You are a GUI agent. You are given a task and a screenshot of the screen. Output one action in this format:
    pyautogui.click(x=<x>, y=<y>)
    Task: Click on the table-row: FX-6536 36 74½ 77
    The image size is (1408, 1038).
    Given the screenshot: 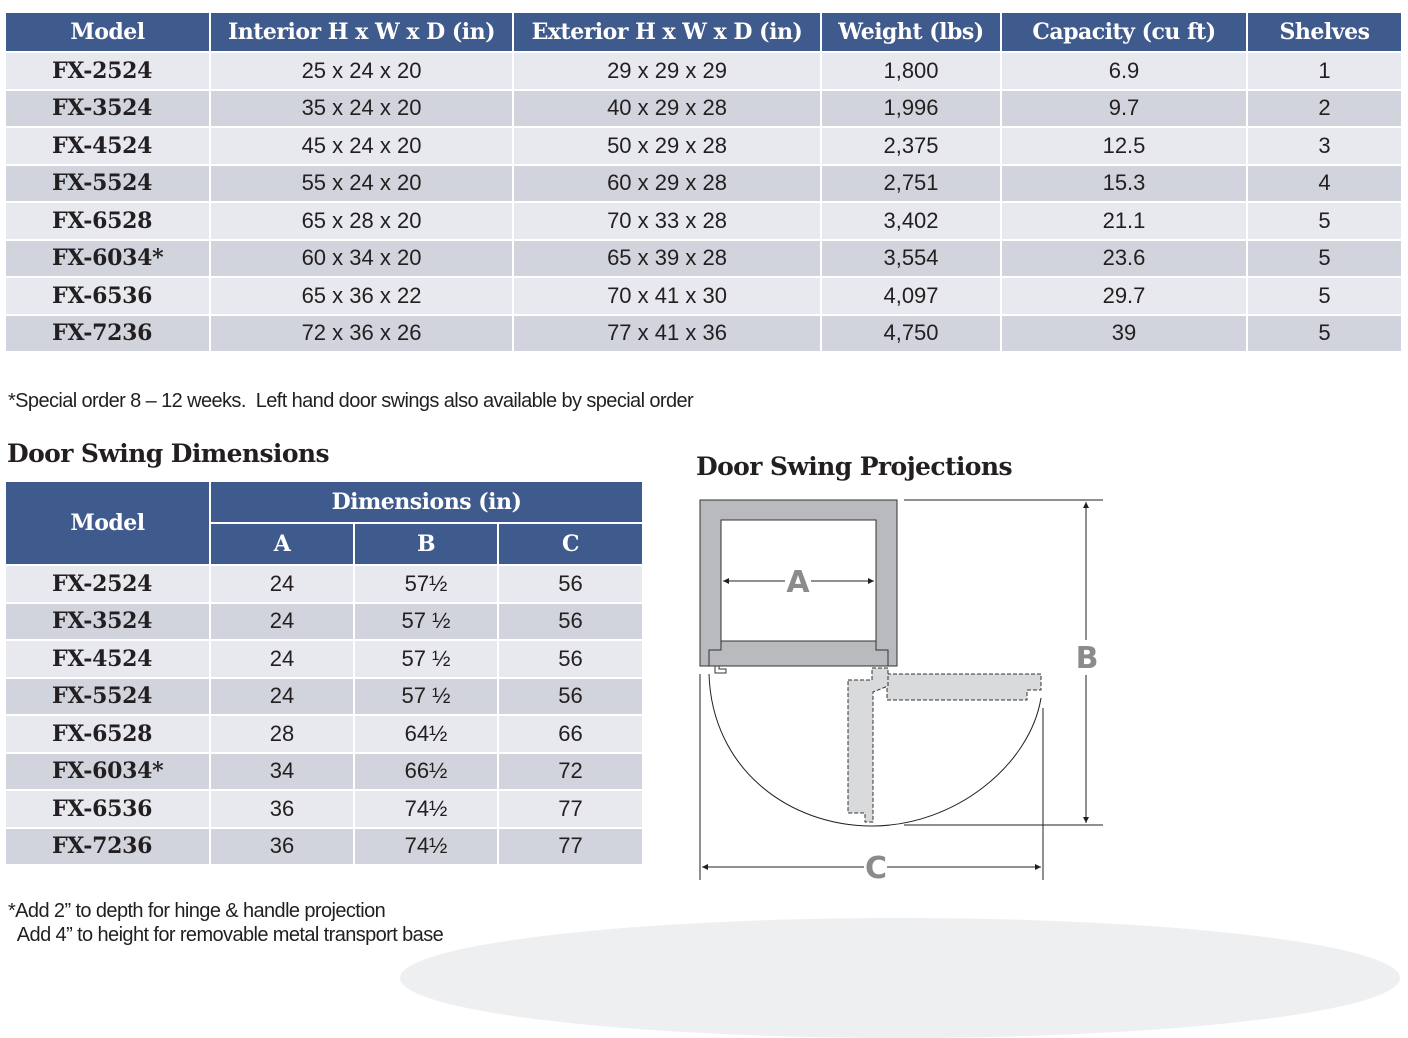 What is the action you would take?
    pyautogui.click(x=324, y=809)
    